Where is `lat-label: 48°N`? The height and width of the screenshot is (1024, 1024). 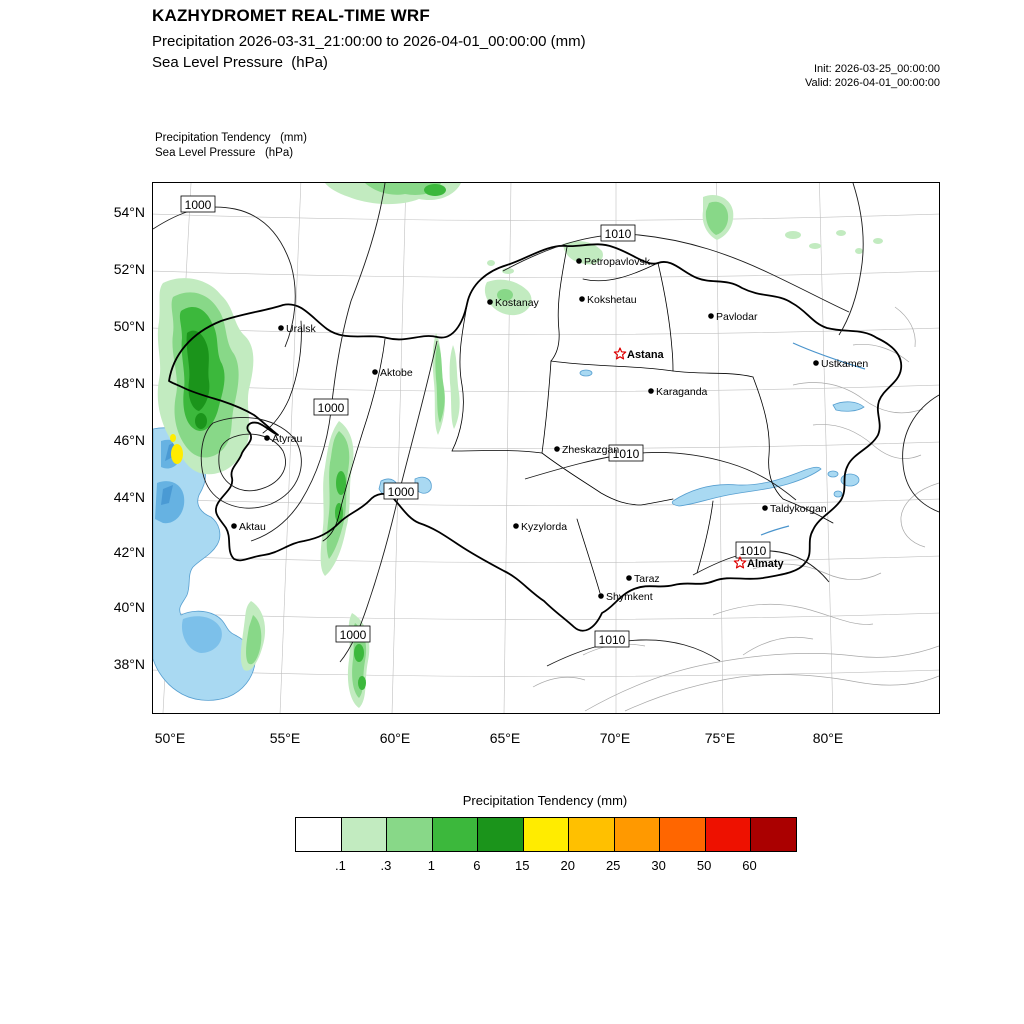 lat-label: 48°N is located at coordinates (129, 383).